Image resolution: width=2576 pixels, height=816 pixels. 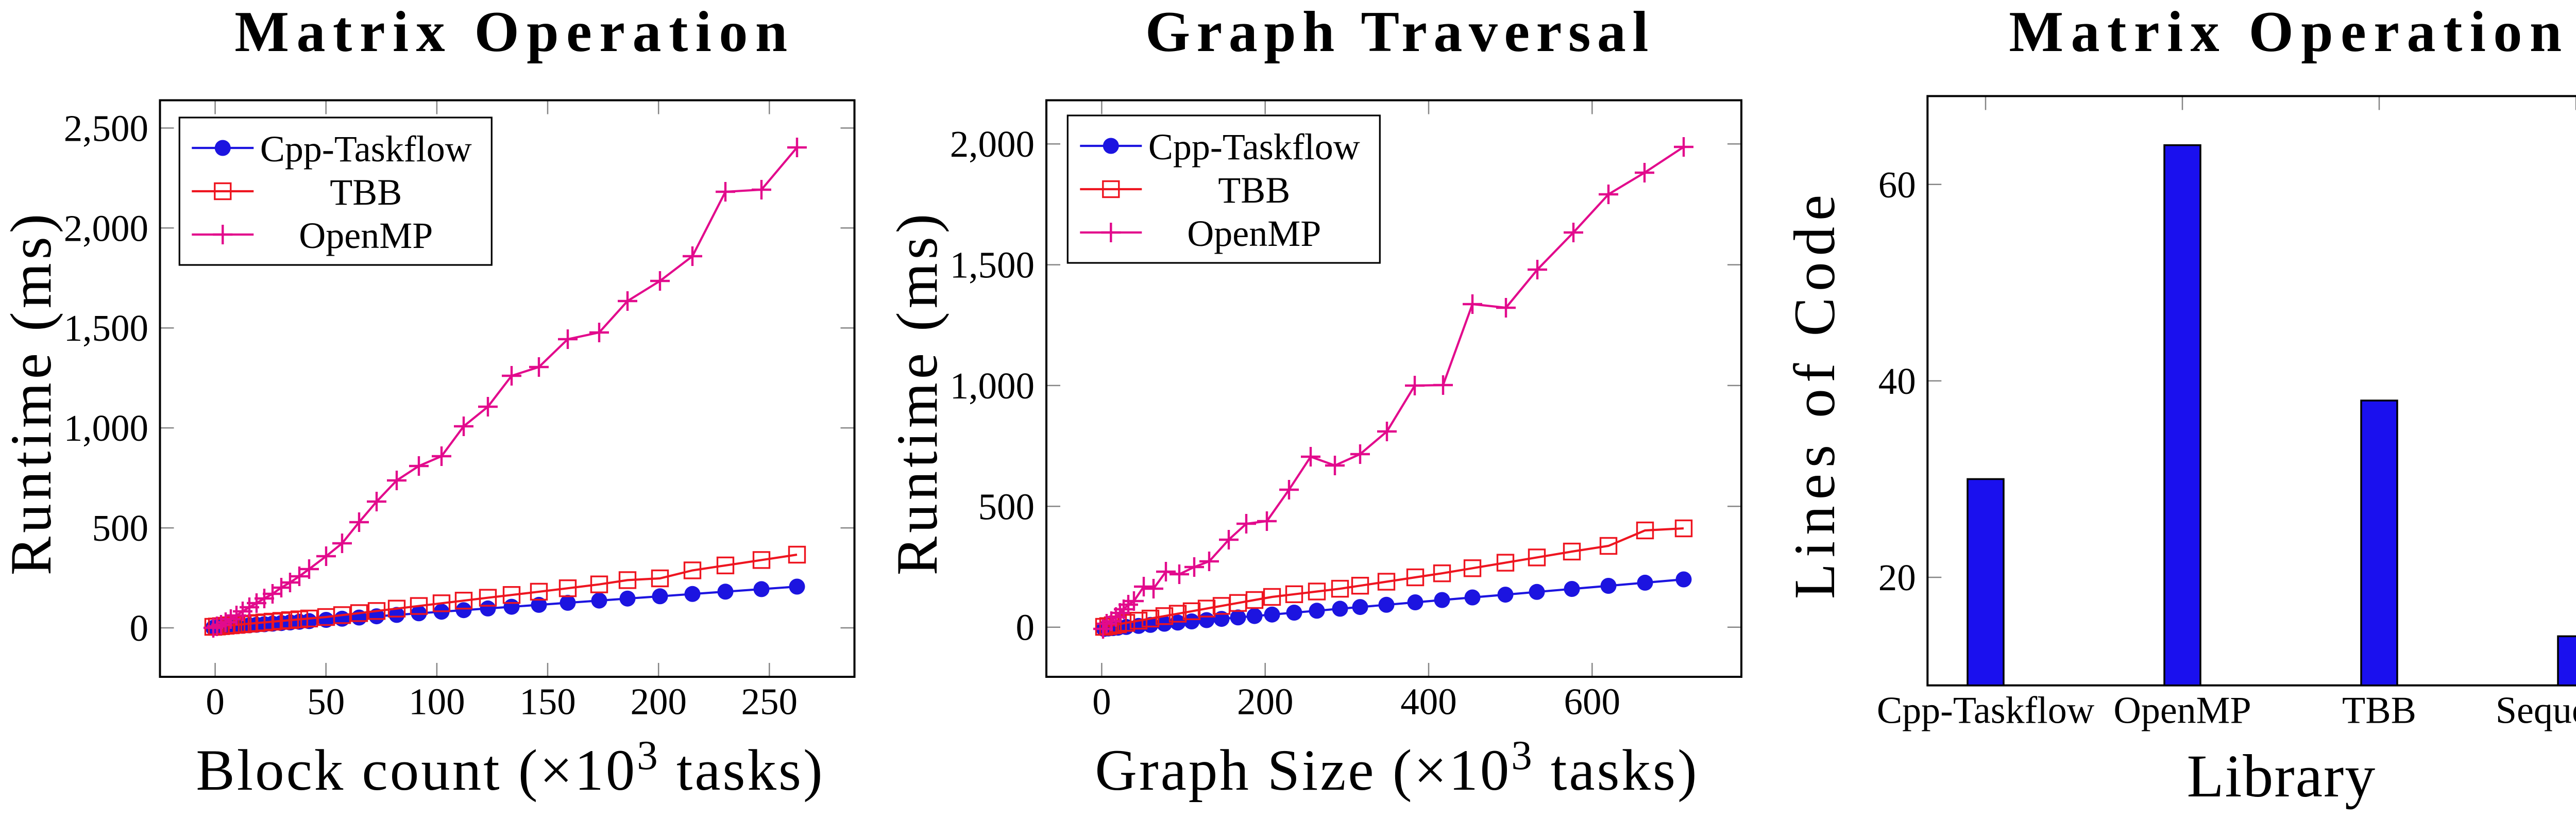 What do you see at coordinates (769, 702) in the screenshot?
I see `svg-text: 250` at bounding box center [769, 702].